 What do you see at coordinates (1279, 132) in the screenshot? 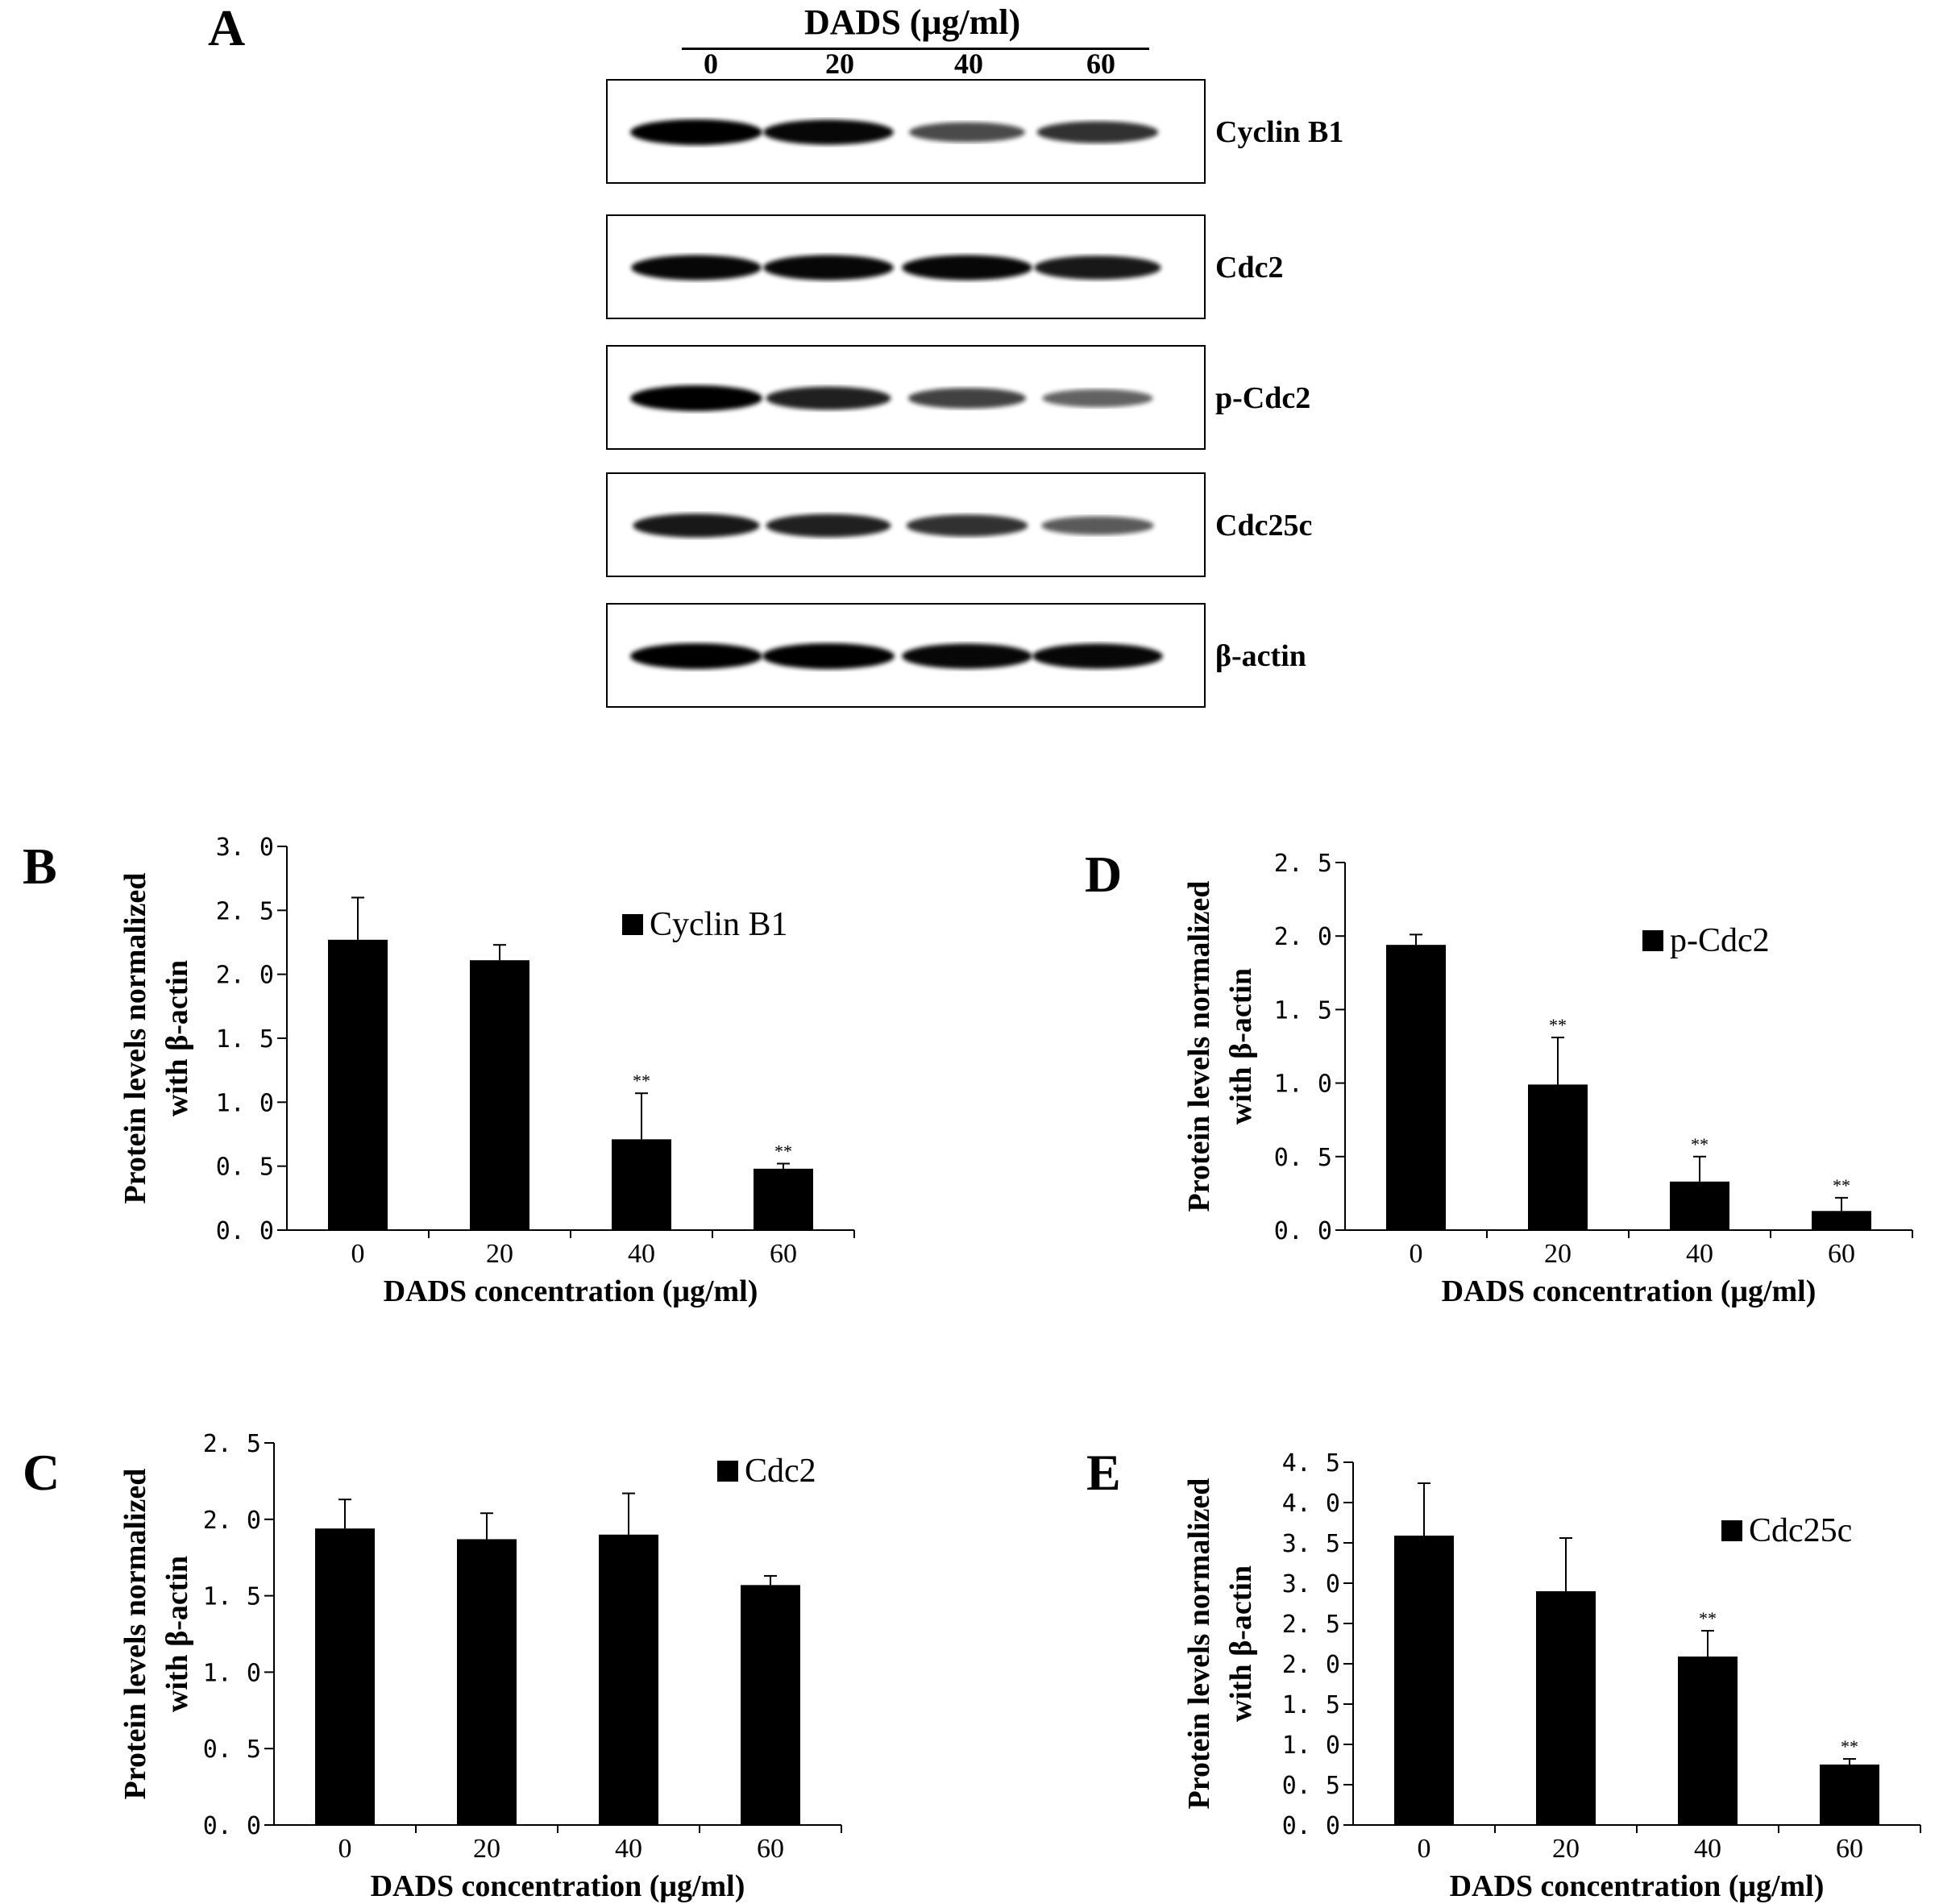
I see `blot-label: Cyclin B1` at bounding box center [1279, 132].